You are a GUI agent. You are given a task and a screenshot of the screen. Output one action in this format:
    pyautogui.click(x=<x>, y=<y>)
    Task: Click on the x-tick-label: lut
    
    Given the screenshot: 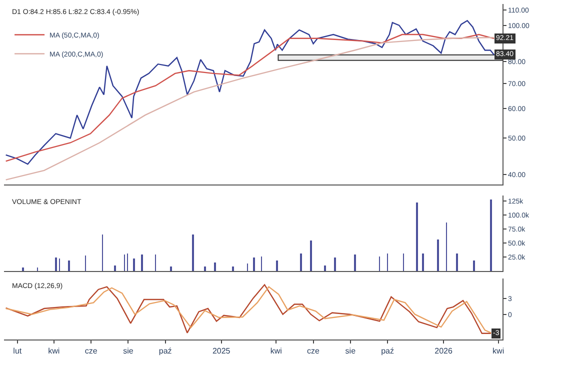 What is the action you would take?
    pyautogui.click(x=17, y=351)
    